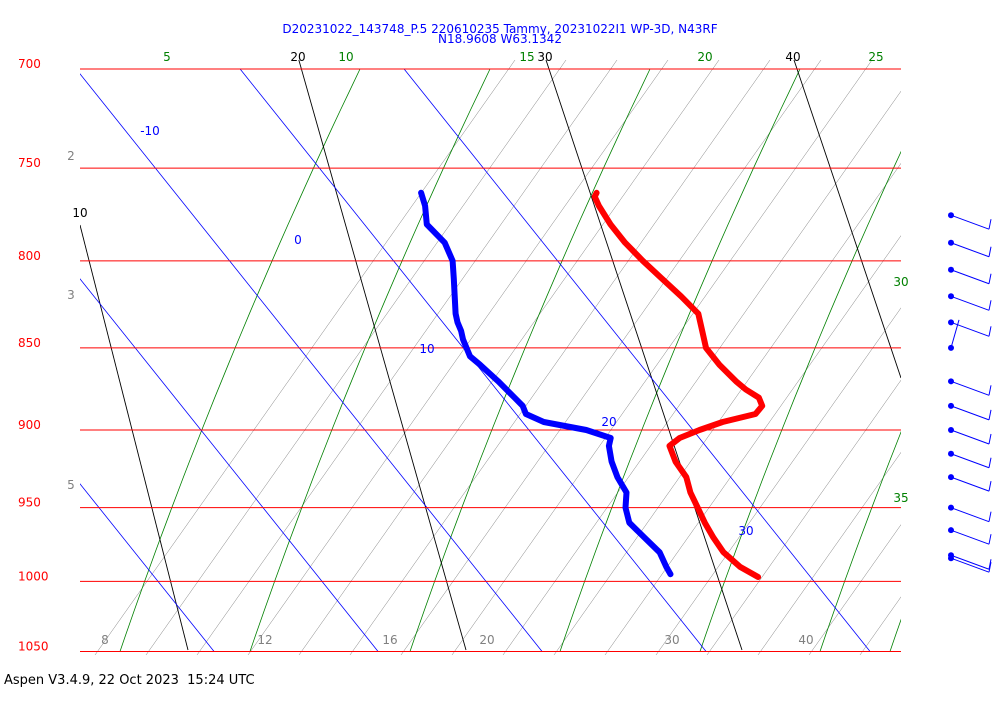 This screenshot has height=704, width=1000. I want to click on mixing-ratio-label: 20, so click(486, 640).